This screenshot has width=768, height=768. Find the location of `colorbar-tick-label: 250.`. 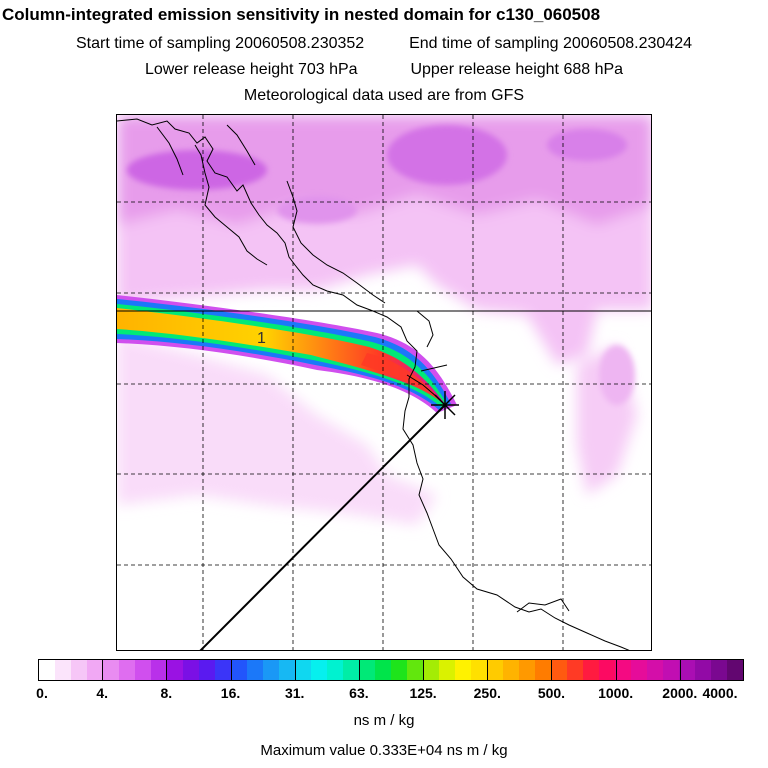

colorbar-tick-label: 250. is located at coordinates (487, 693).